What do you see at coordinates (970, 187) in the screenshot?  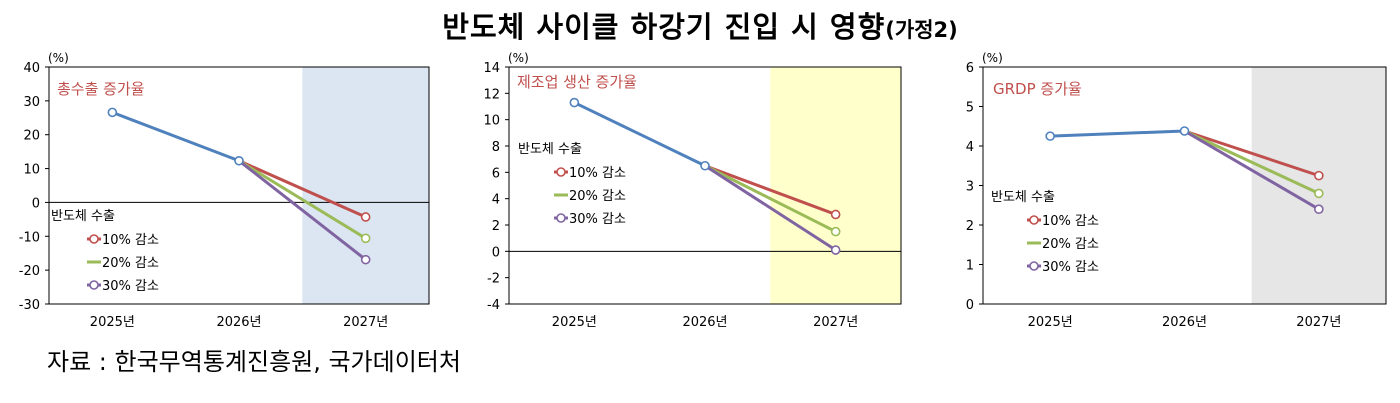 I see `y-tick-label: 3` at bounding box center [970, 187].